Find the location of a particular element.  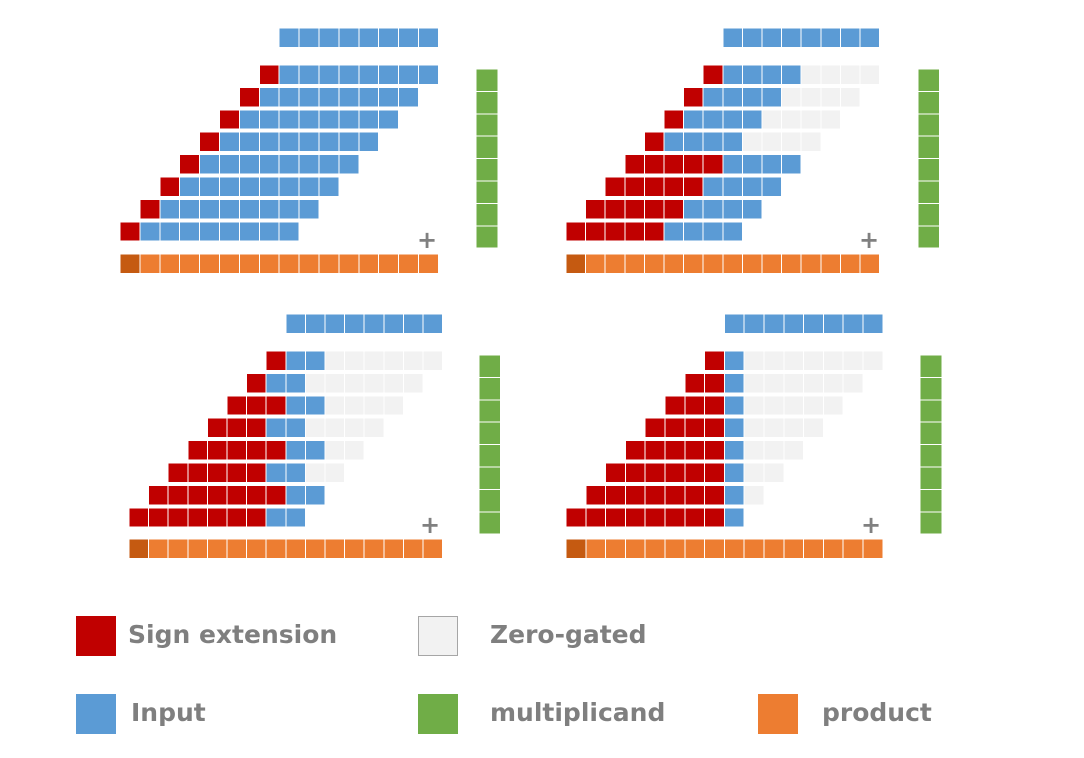

panel-1: + is located at coordinates (309, 150).